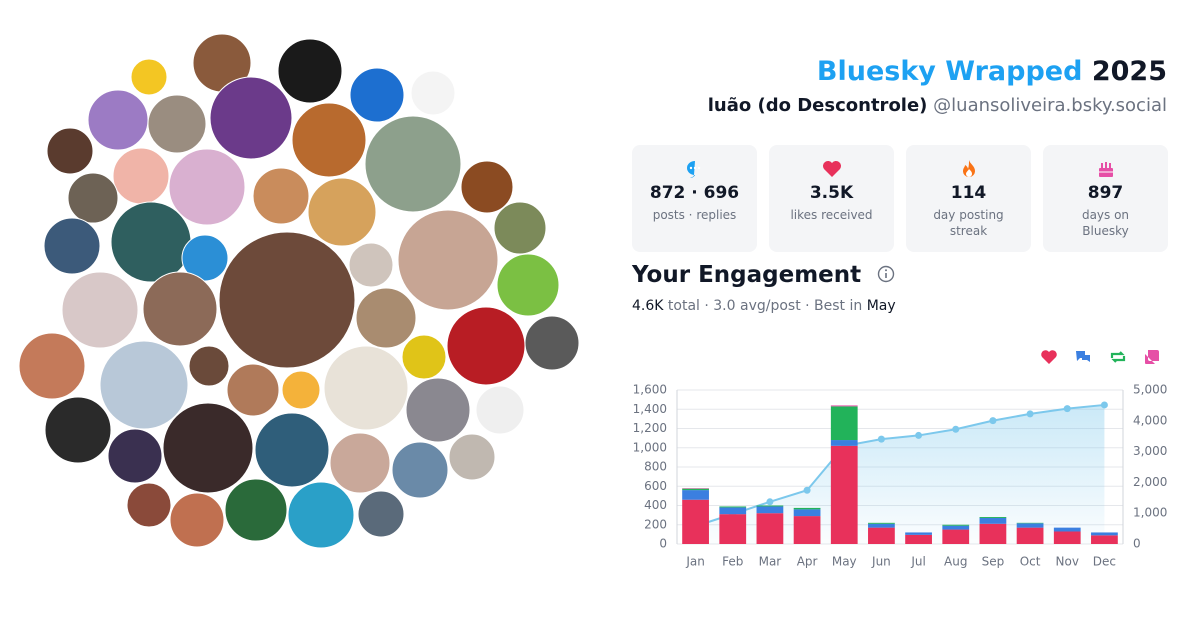  I want to click on info-icon, so click(886, 274).